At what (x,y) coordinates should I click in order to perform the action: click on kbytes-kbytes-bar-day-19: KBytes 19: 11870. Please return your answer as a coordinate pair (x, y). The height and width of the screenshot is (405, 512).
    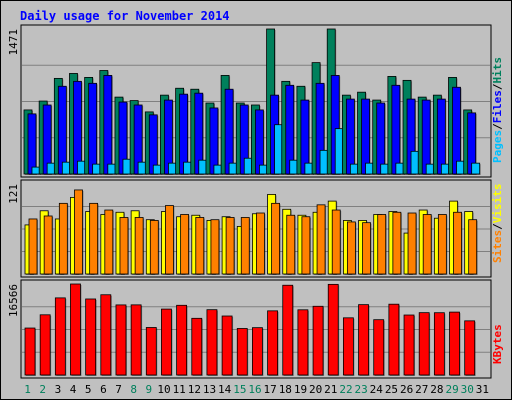
    Looking at the image, I should click on (303, 342).